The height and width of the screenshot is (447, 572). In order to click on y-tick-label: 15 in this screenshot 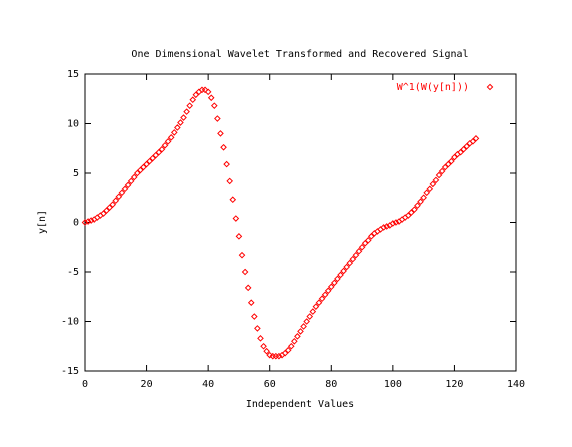, I will do `click(73, 74)`.